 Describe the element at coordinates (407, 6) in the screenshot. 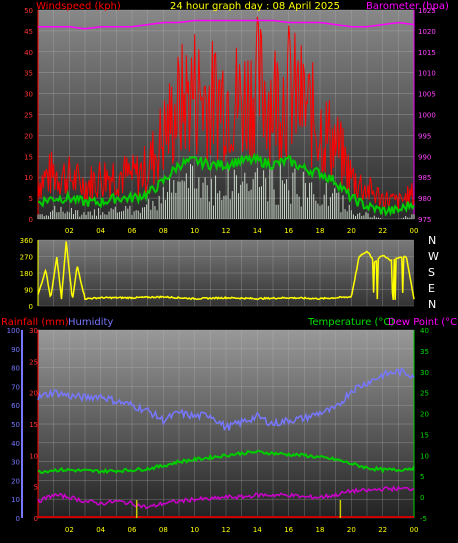

I see `barometer-title: Barometer (hpa)` at that location.